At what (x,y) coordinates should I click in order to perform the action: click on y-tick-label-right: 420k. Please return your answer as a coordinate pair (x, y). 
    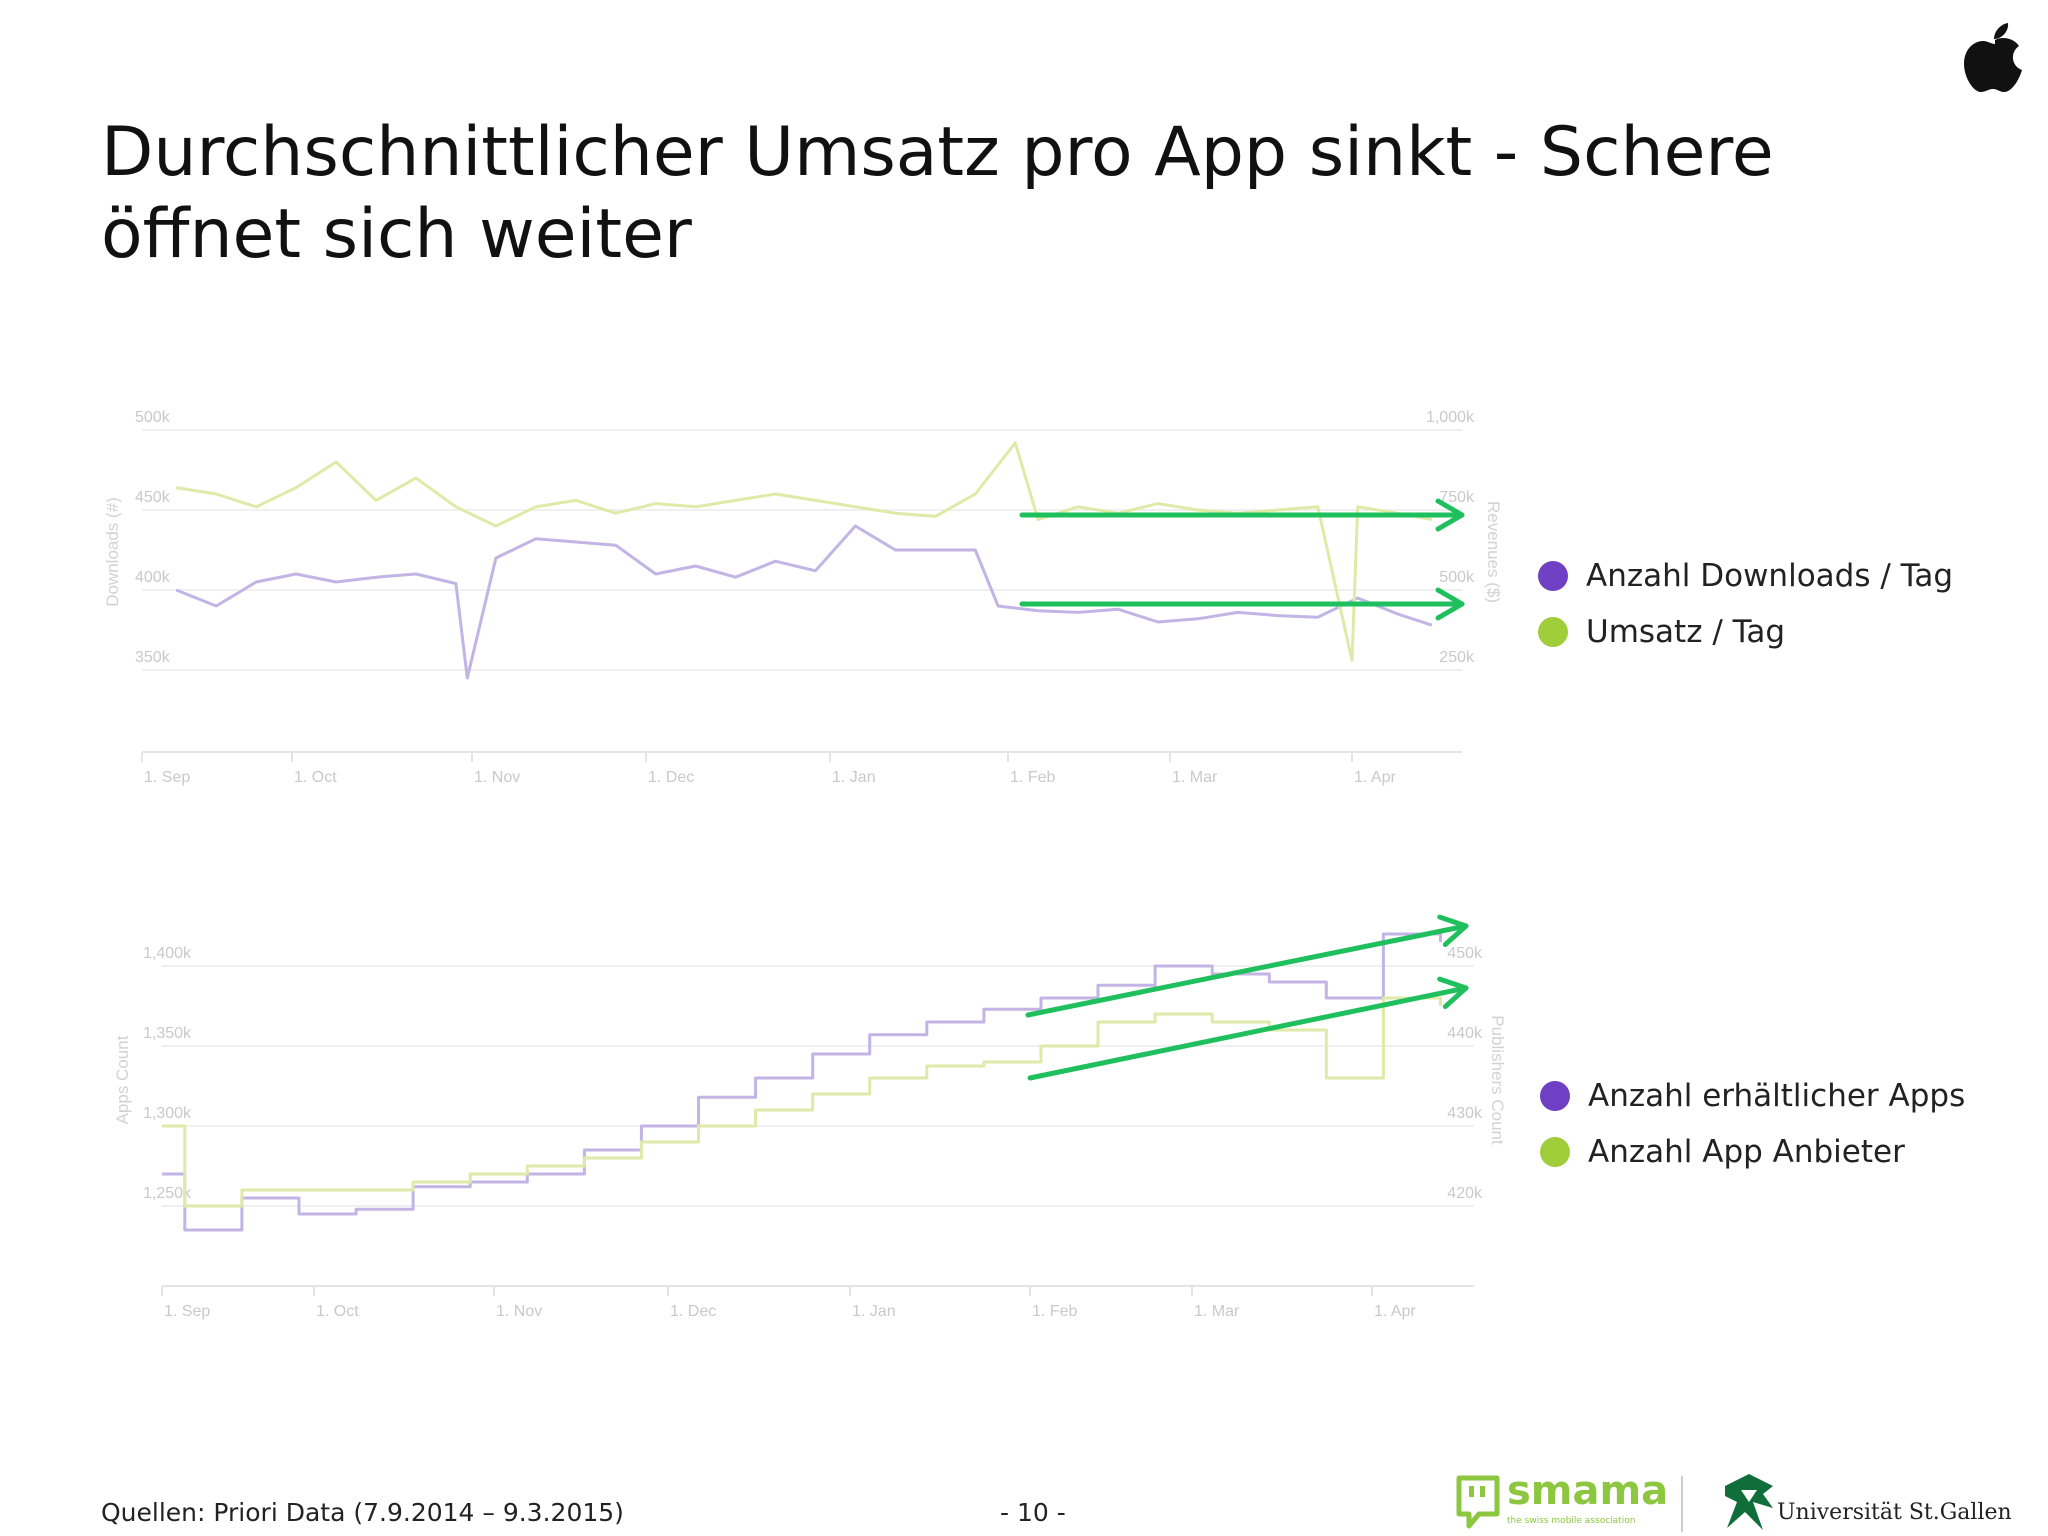
    Looking at the image, I should click on (1465, 1193).